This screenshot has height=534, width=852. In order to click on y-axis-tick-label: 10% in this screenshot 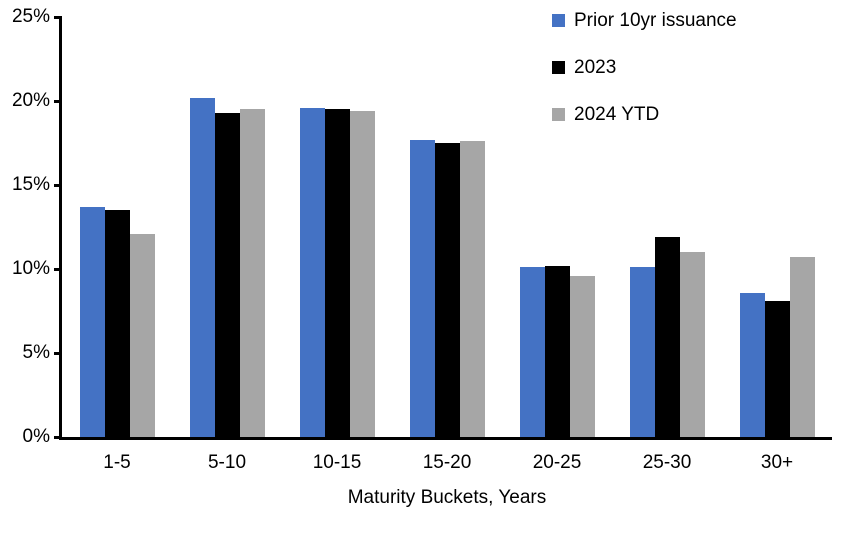, I will do `click(30, 268)`.